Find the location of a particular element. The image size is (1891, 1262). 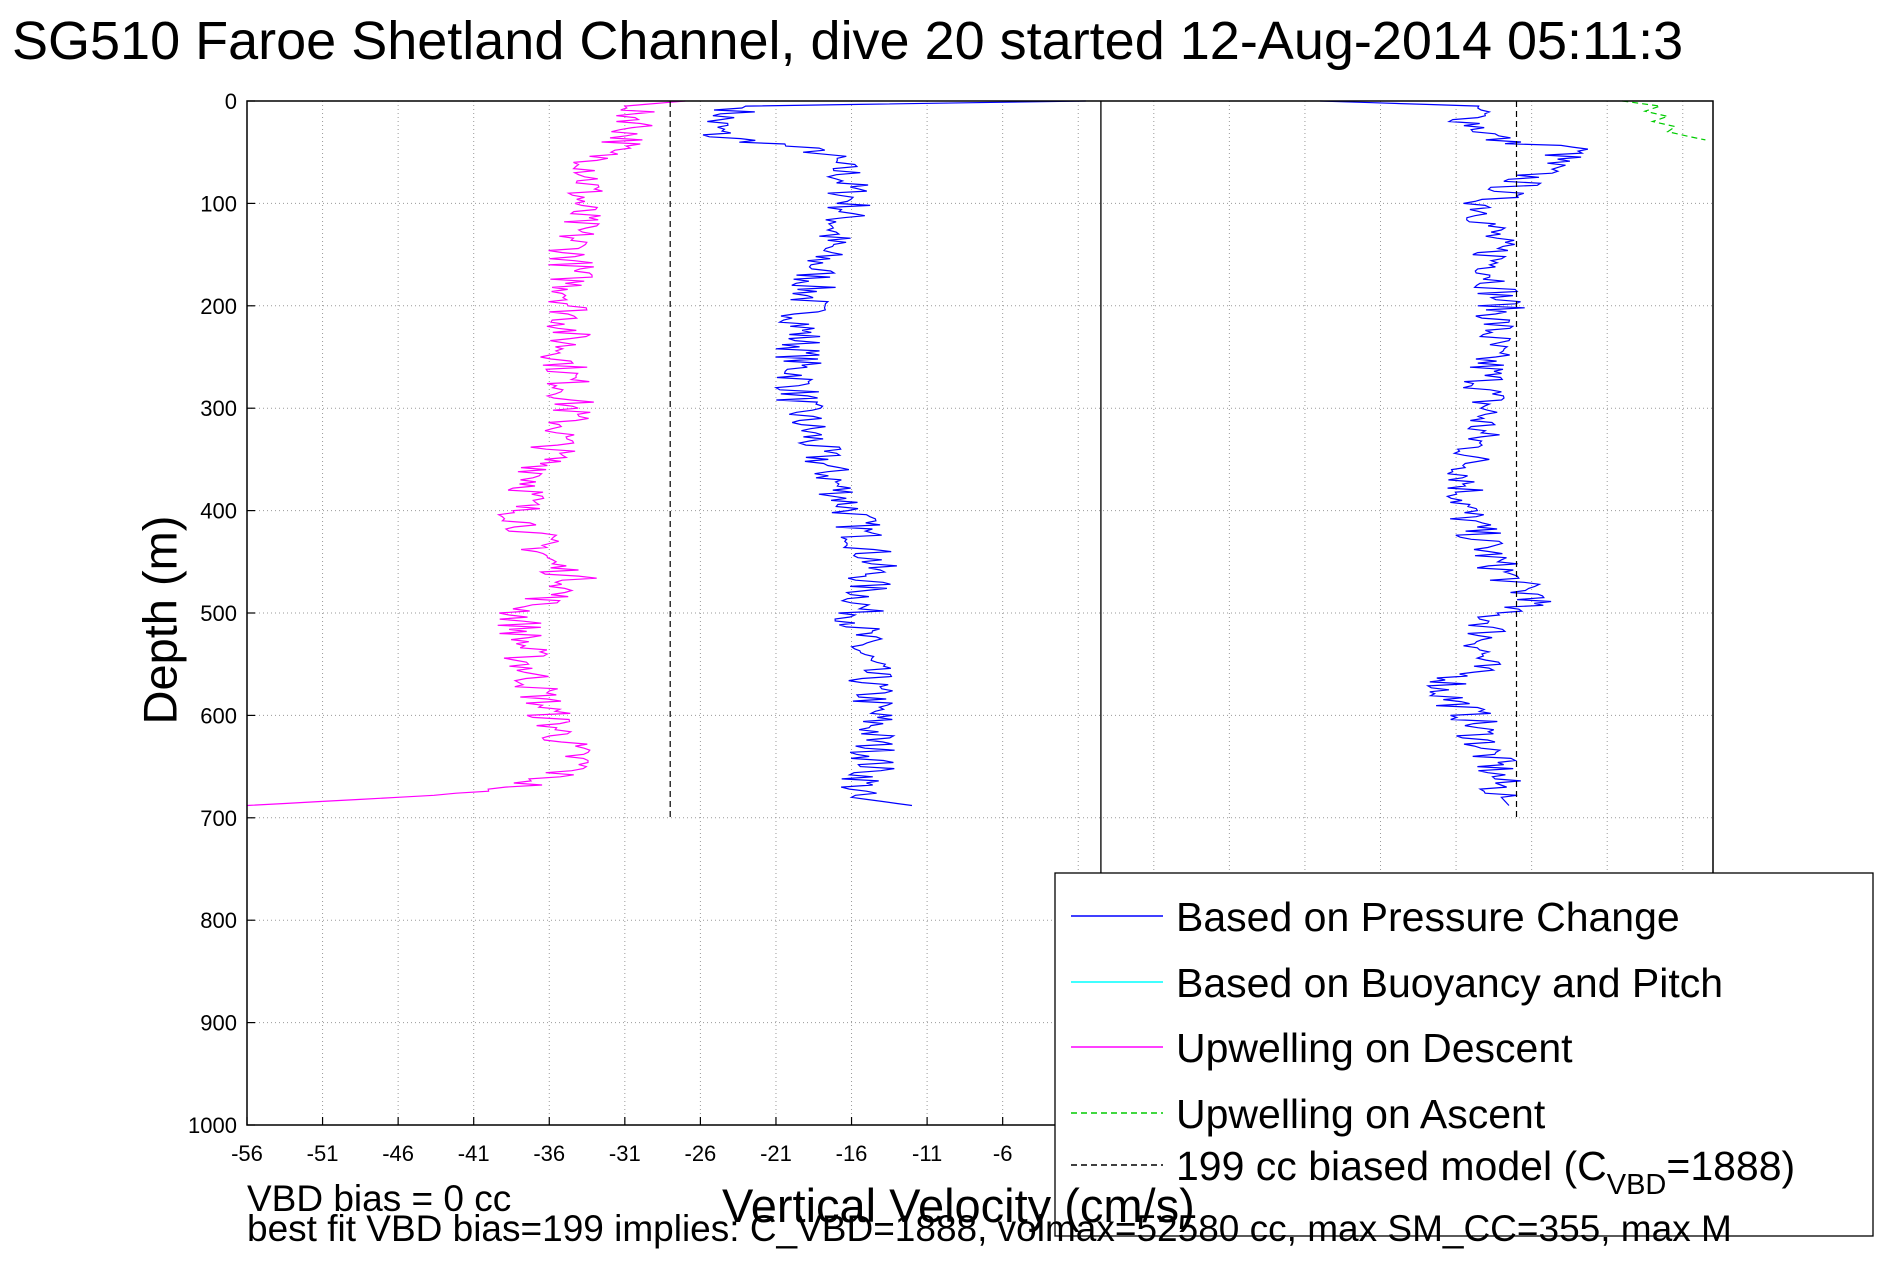

x-tick-label: -16 is located at coordinates (852, 1153).